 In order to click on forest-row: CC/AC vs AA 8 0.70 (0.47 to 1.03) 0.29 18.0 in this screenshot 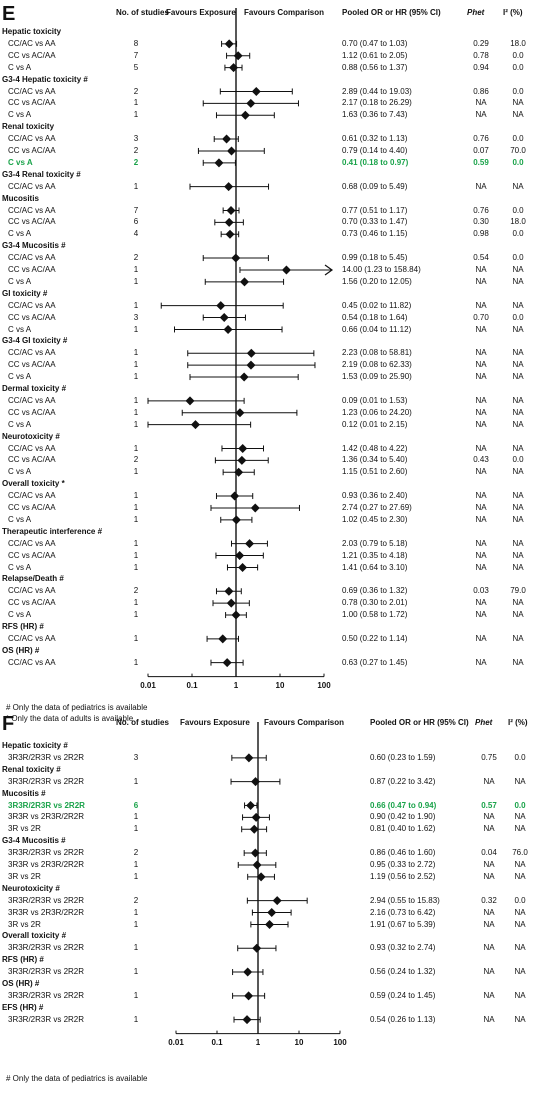, I will do `click(266, 43)`.